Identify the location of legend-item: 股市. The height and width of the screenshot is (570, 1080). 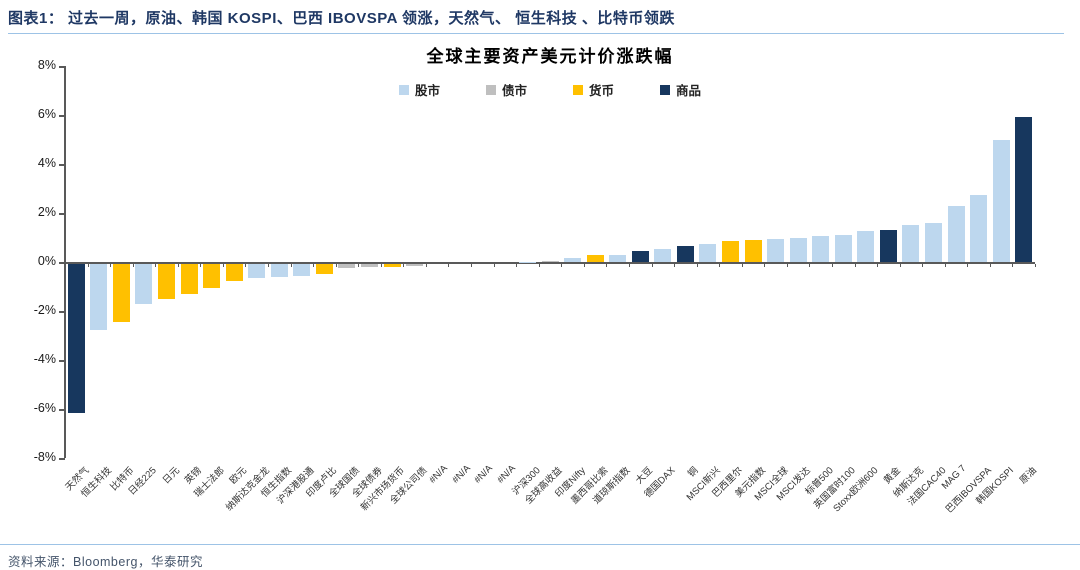
(419, 89).